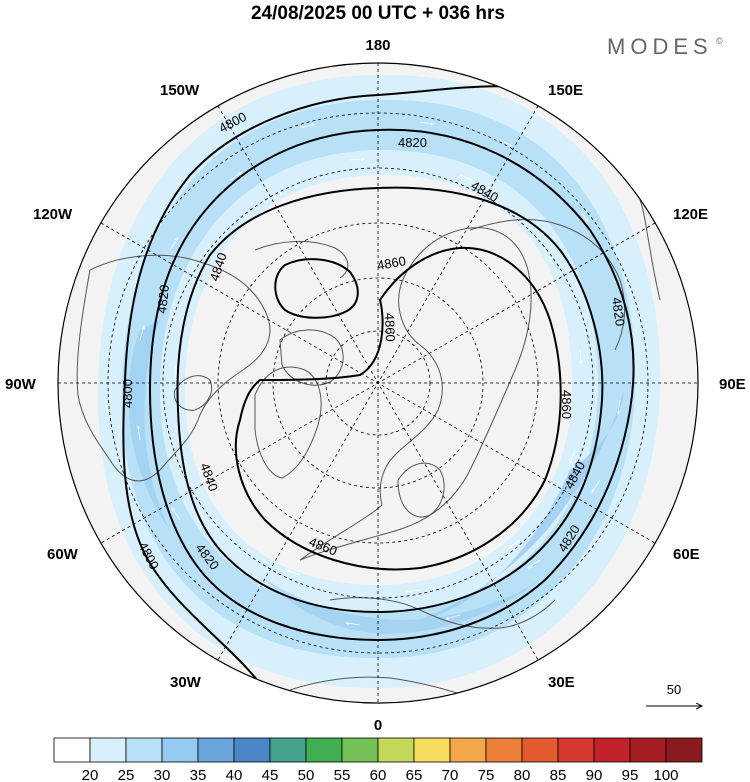 The image size is (750, 782). Describe the element at coordinates (565, 90) in the screenshot. I see `lon-label-150e: 150E` at that location.